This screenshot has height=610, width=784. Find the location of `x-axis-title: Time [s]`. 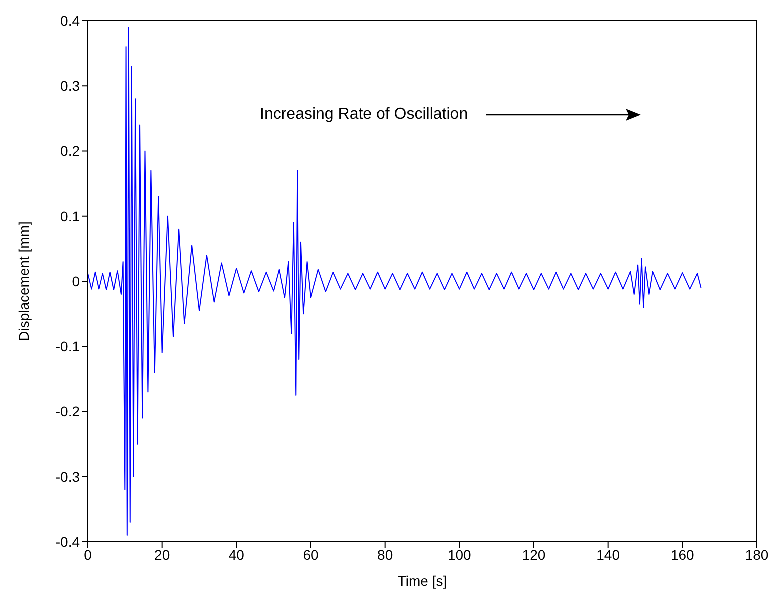

x-axis-title: Time [s] is located at coordinates (423, 581).